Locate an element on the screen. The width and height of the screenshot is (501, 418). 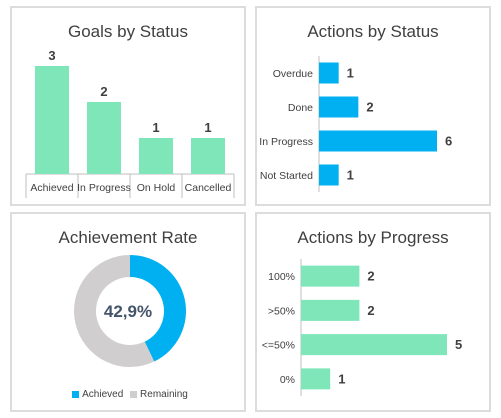
chart-title: Actions by Progress is located at coordinates (373, 237).